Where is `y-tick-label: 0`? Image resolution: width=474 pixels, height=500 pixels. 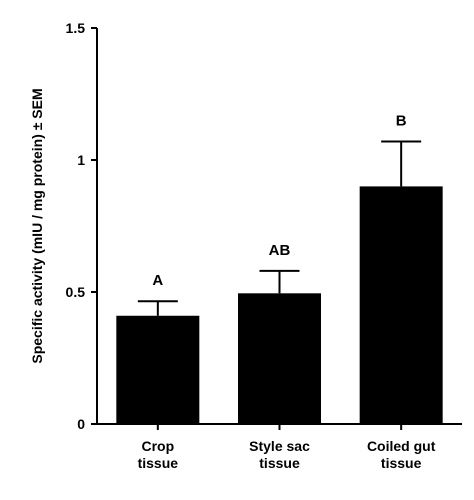 y-tick-label: 0 is located at coordinates (81, 424).